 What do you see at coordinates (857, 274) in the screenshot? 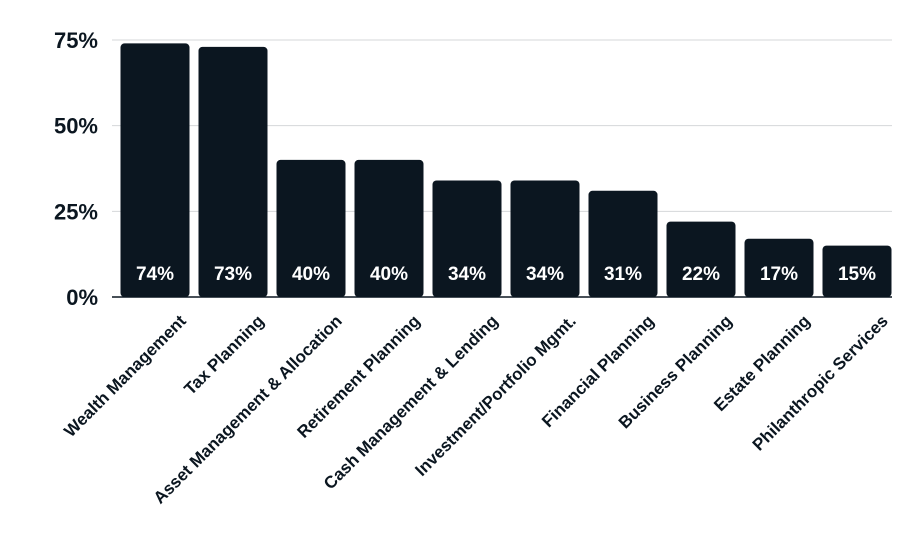
I see `bar-value-label: 15%` at bounding box center [857, 274].